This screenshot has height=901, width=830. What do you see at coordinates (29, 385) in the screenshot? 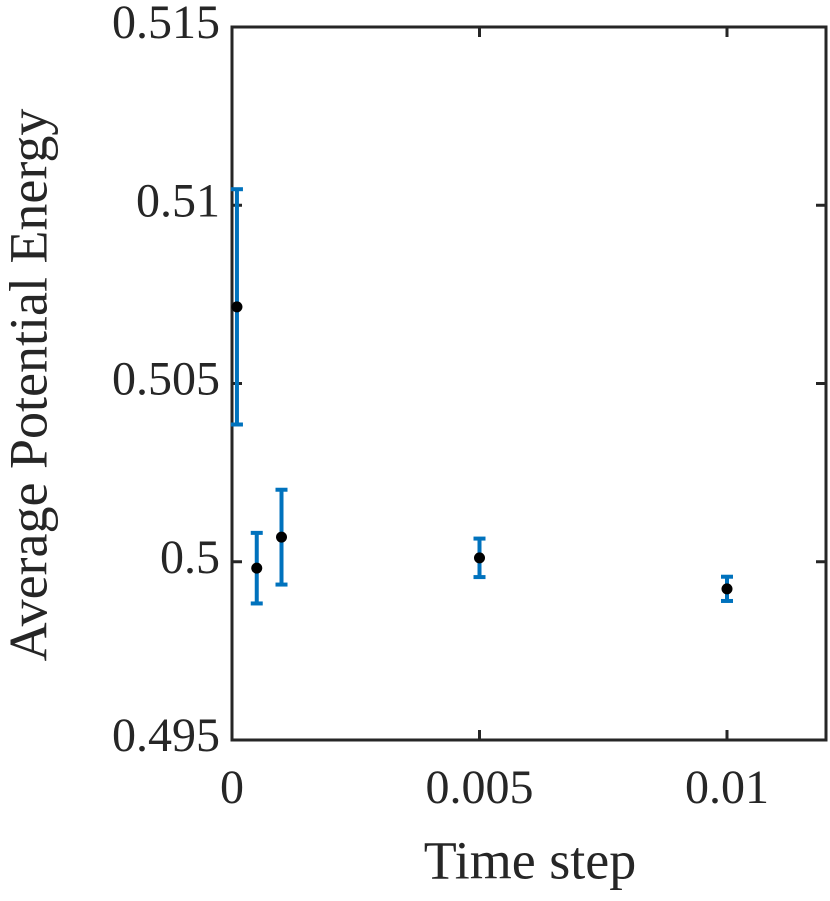
I see `y-axis-label: Average Potential Energy` at bounding box center [29, 385].